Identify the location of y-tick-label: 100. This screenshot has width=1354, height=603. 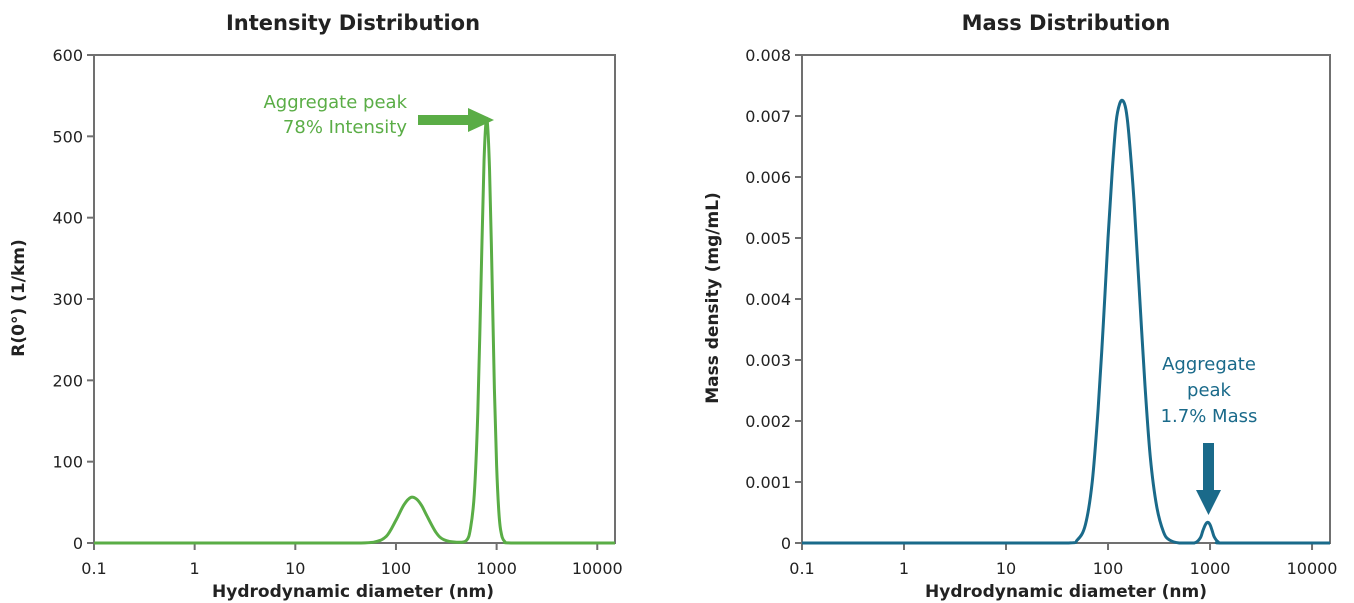
(67, 462).